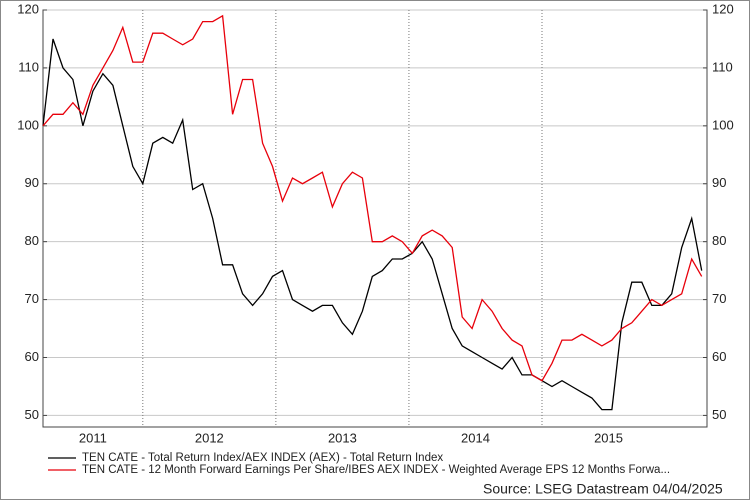 The image size is (750, 500). Describe the element at coordinates (28, 8) in the screenshot. I see `y-tick-label: 120` at that location.